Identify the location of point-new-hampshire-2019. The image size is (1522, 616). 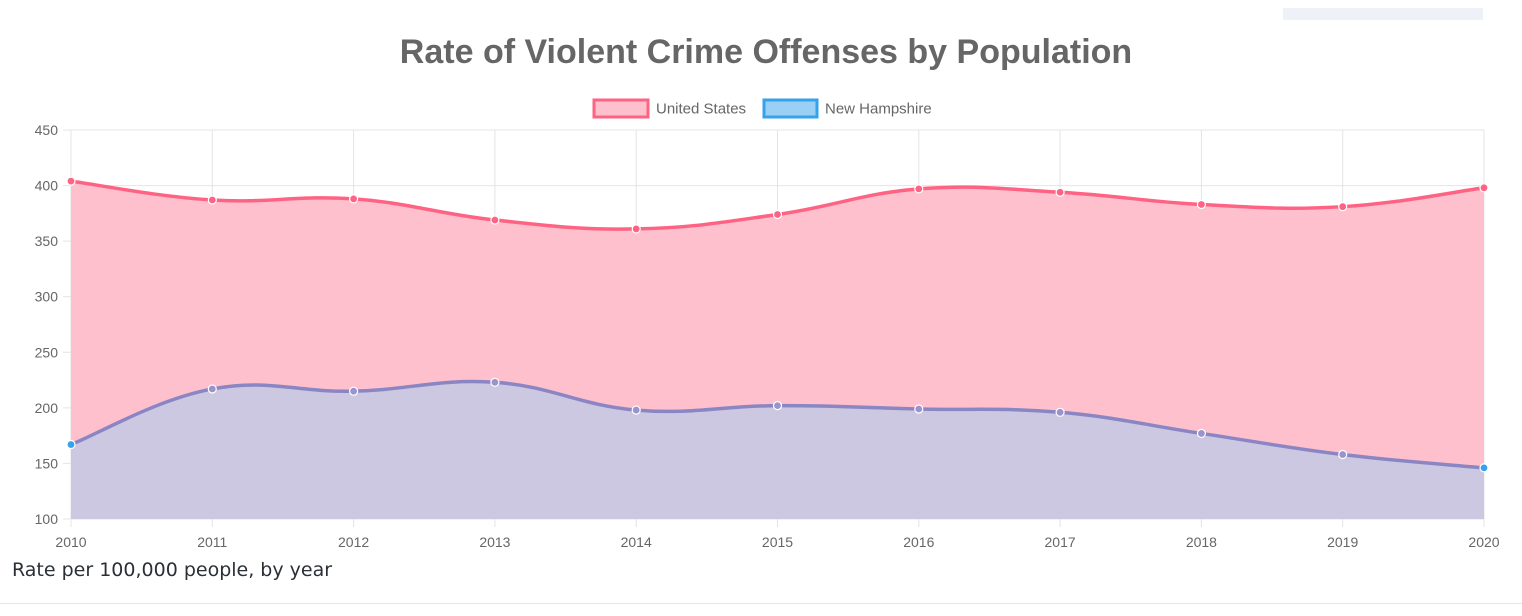
(1343, 454).